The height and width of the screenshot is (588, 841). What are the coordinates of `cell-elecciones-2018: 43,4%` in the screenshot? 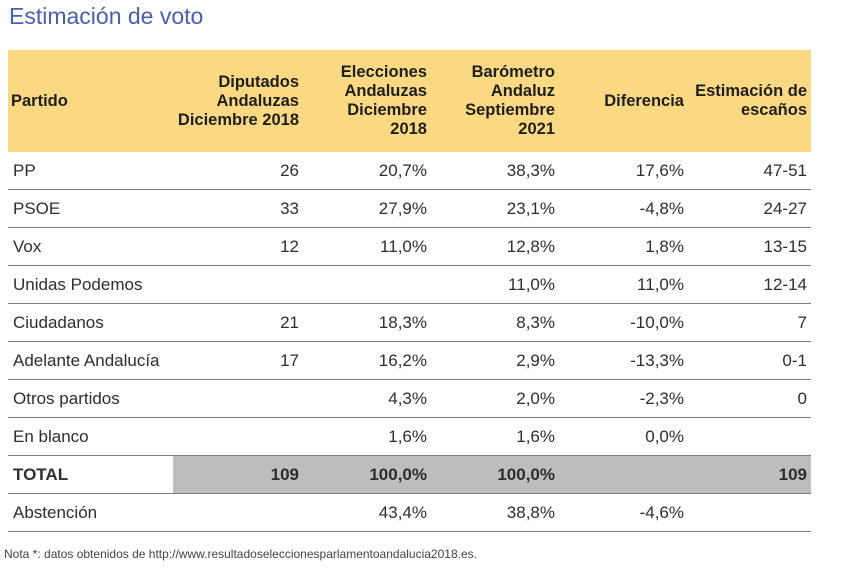 It's located at (367, 512).